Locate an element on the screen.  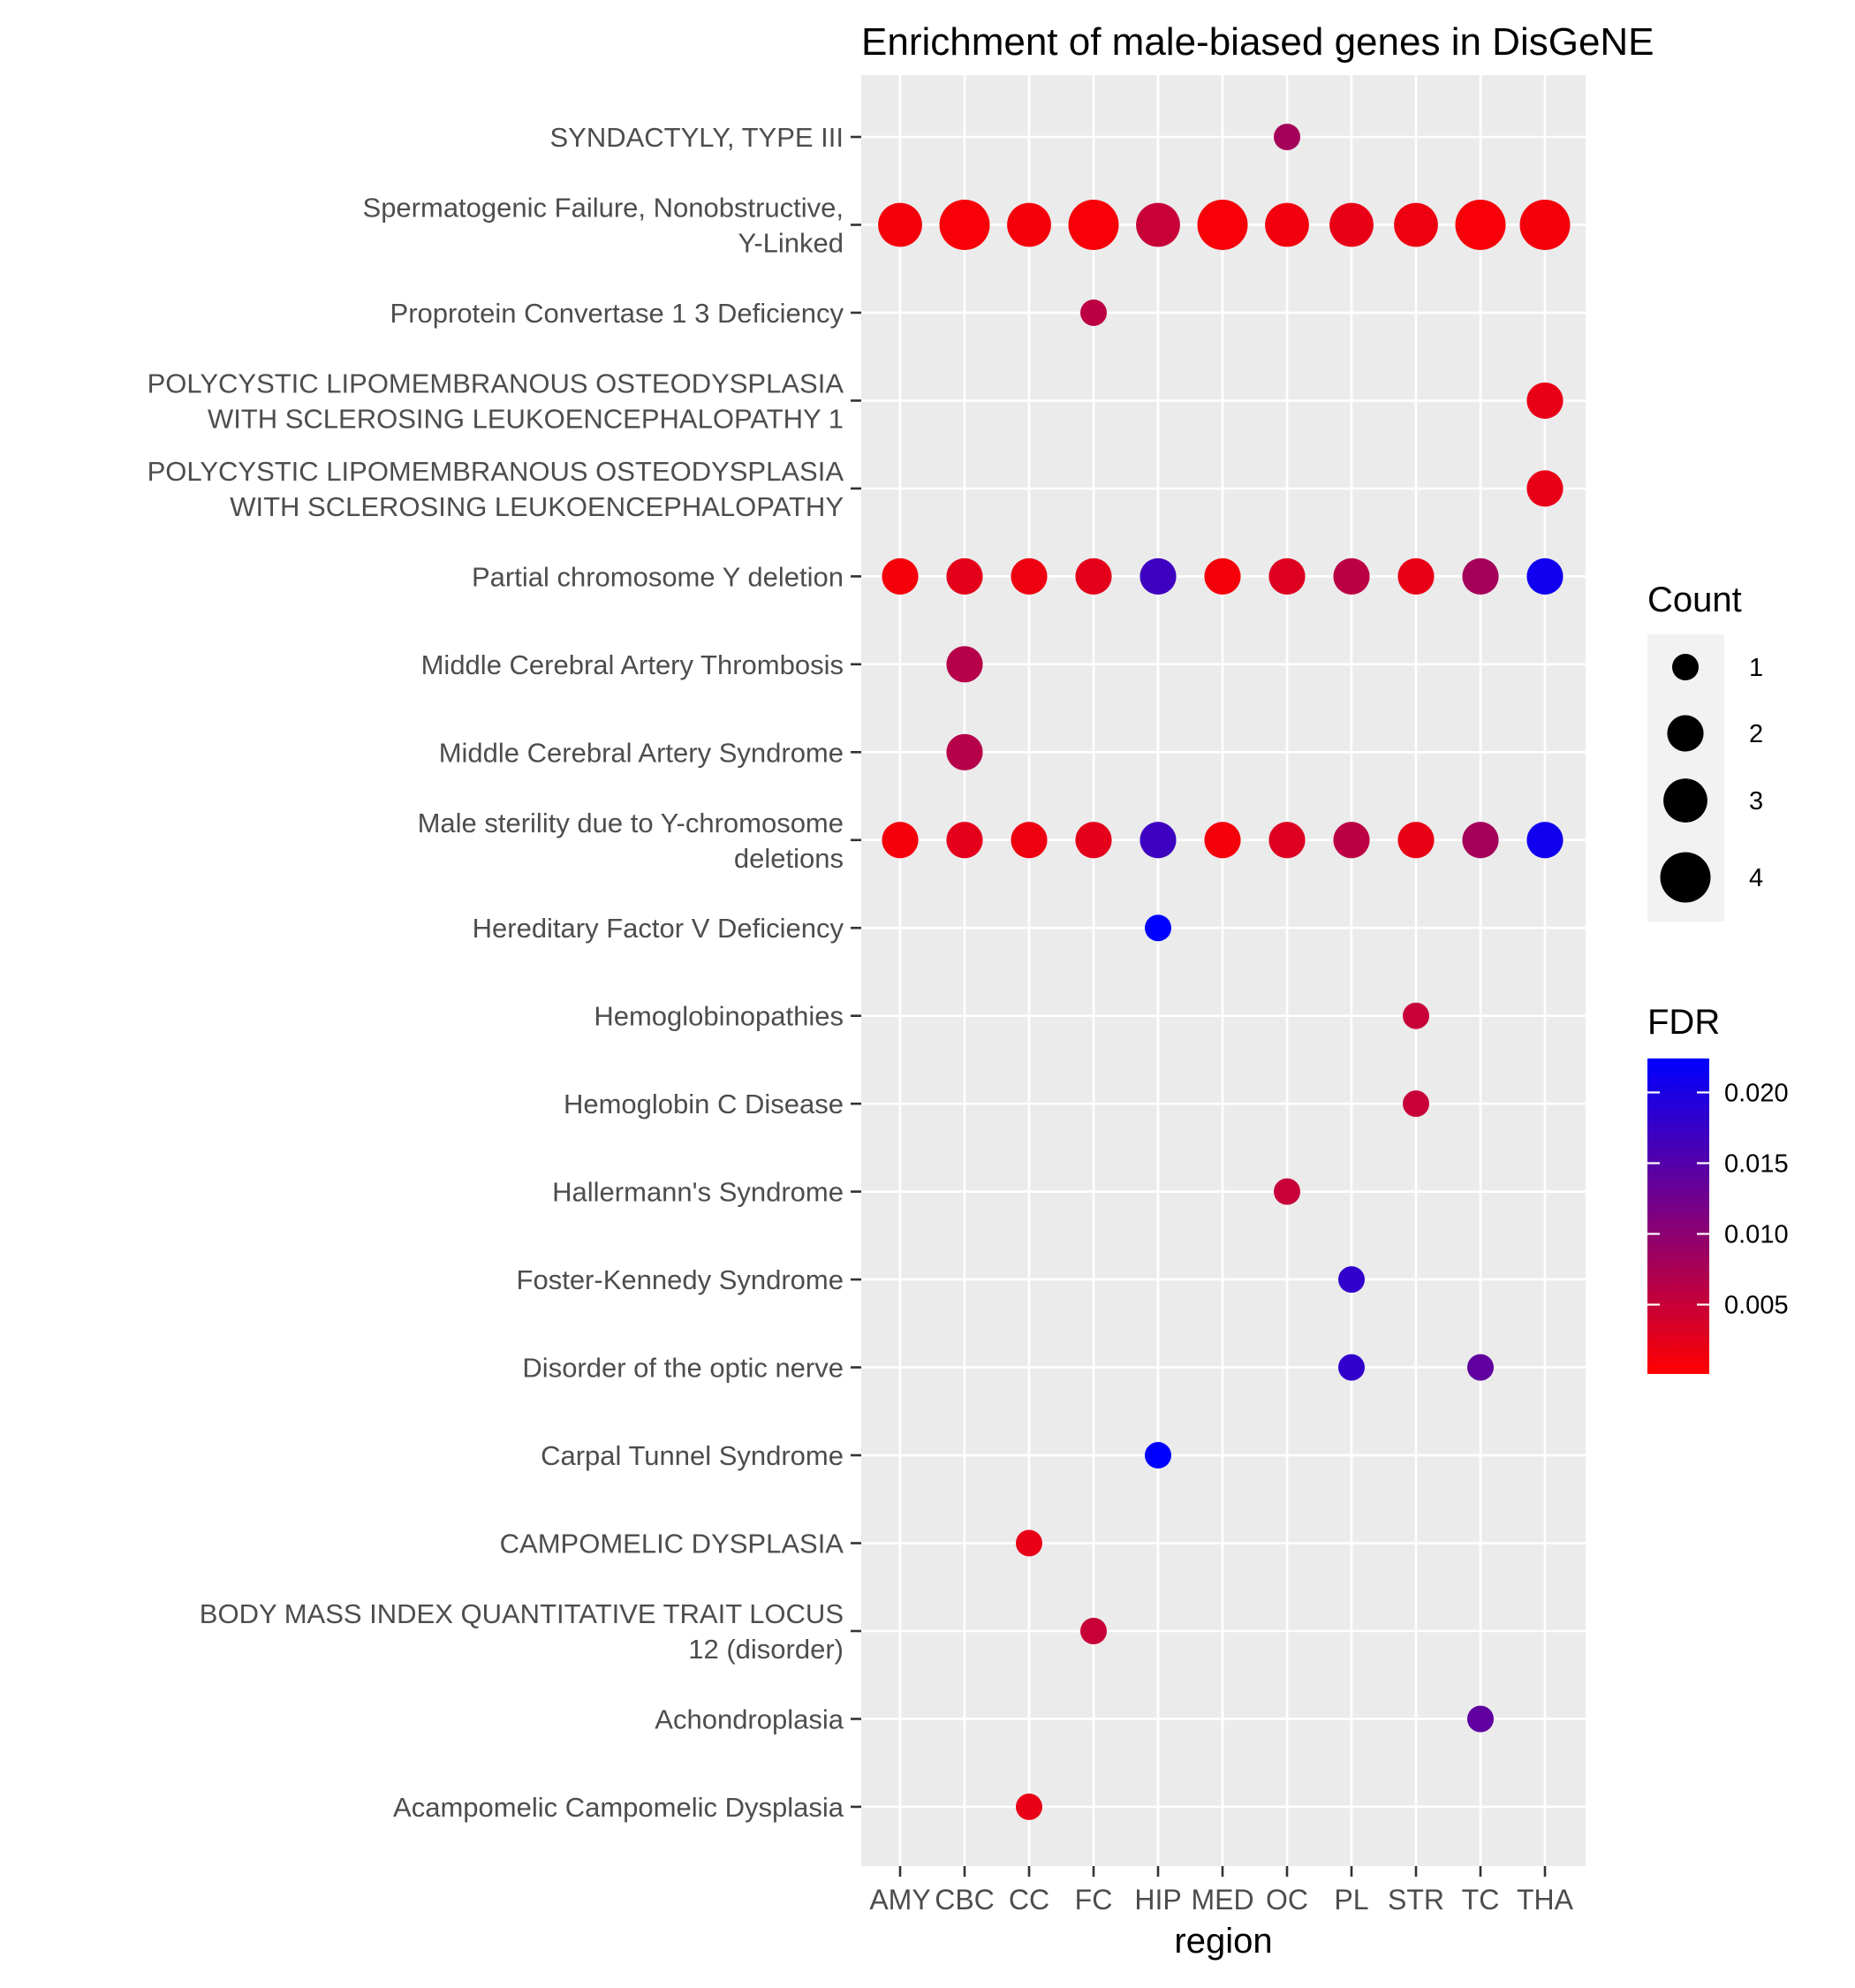
color-bar is located at coordinates (1678, 1216).